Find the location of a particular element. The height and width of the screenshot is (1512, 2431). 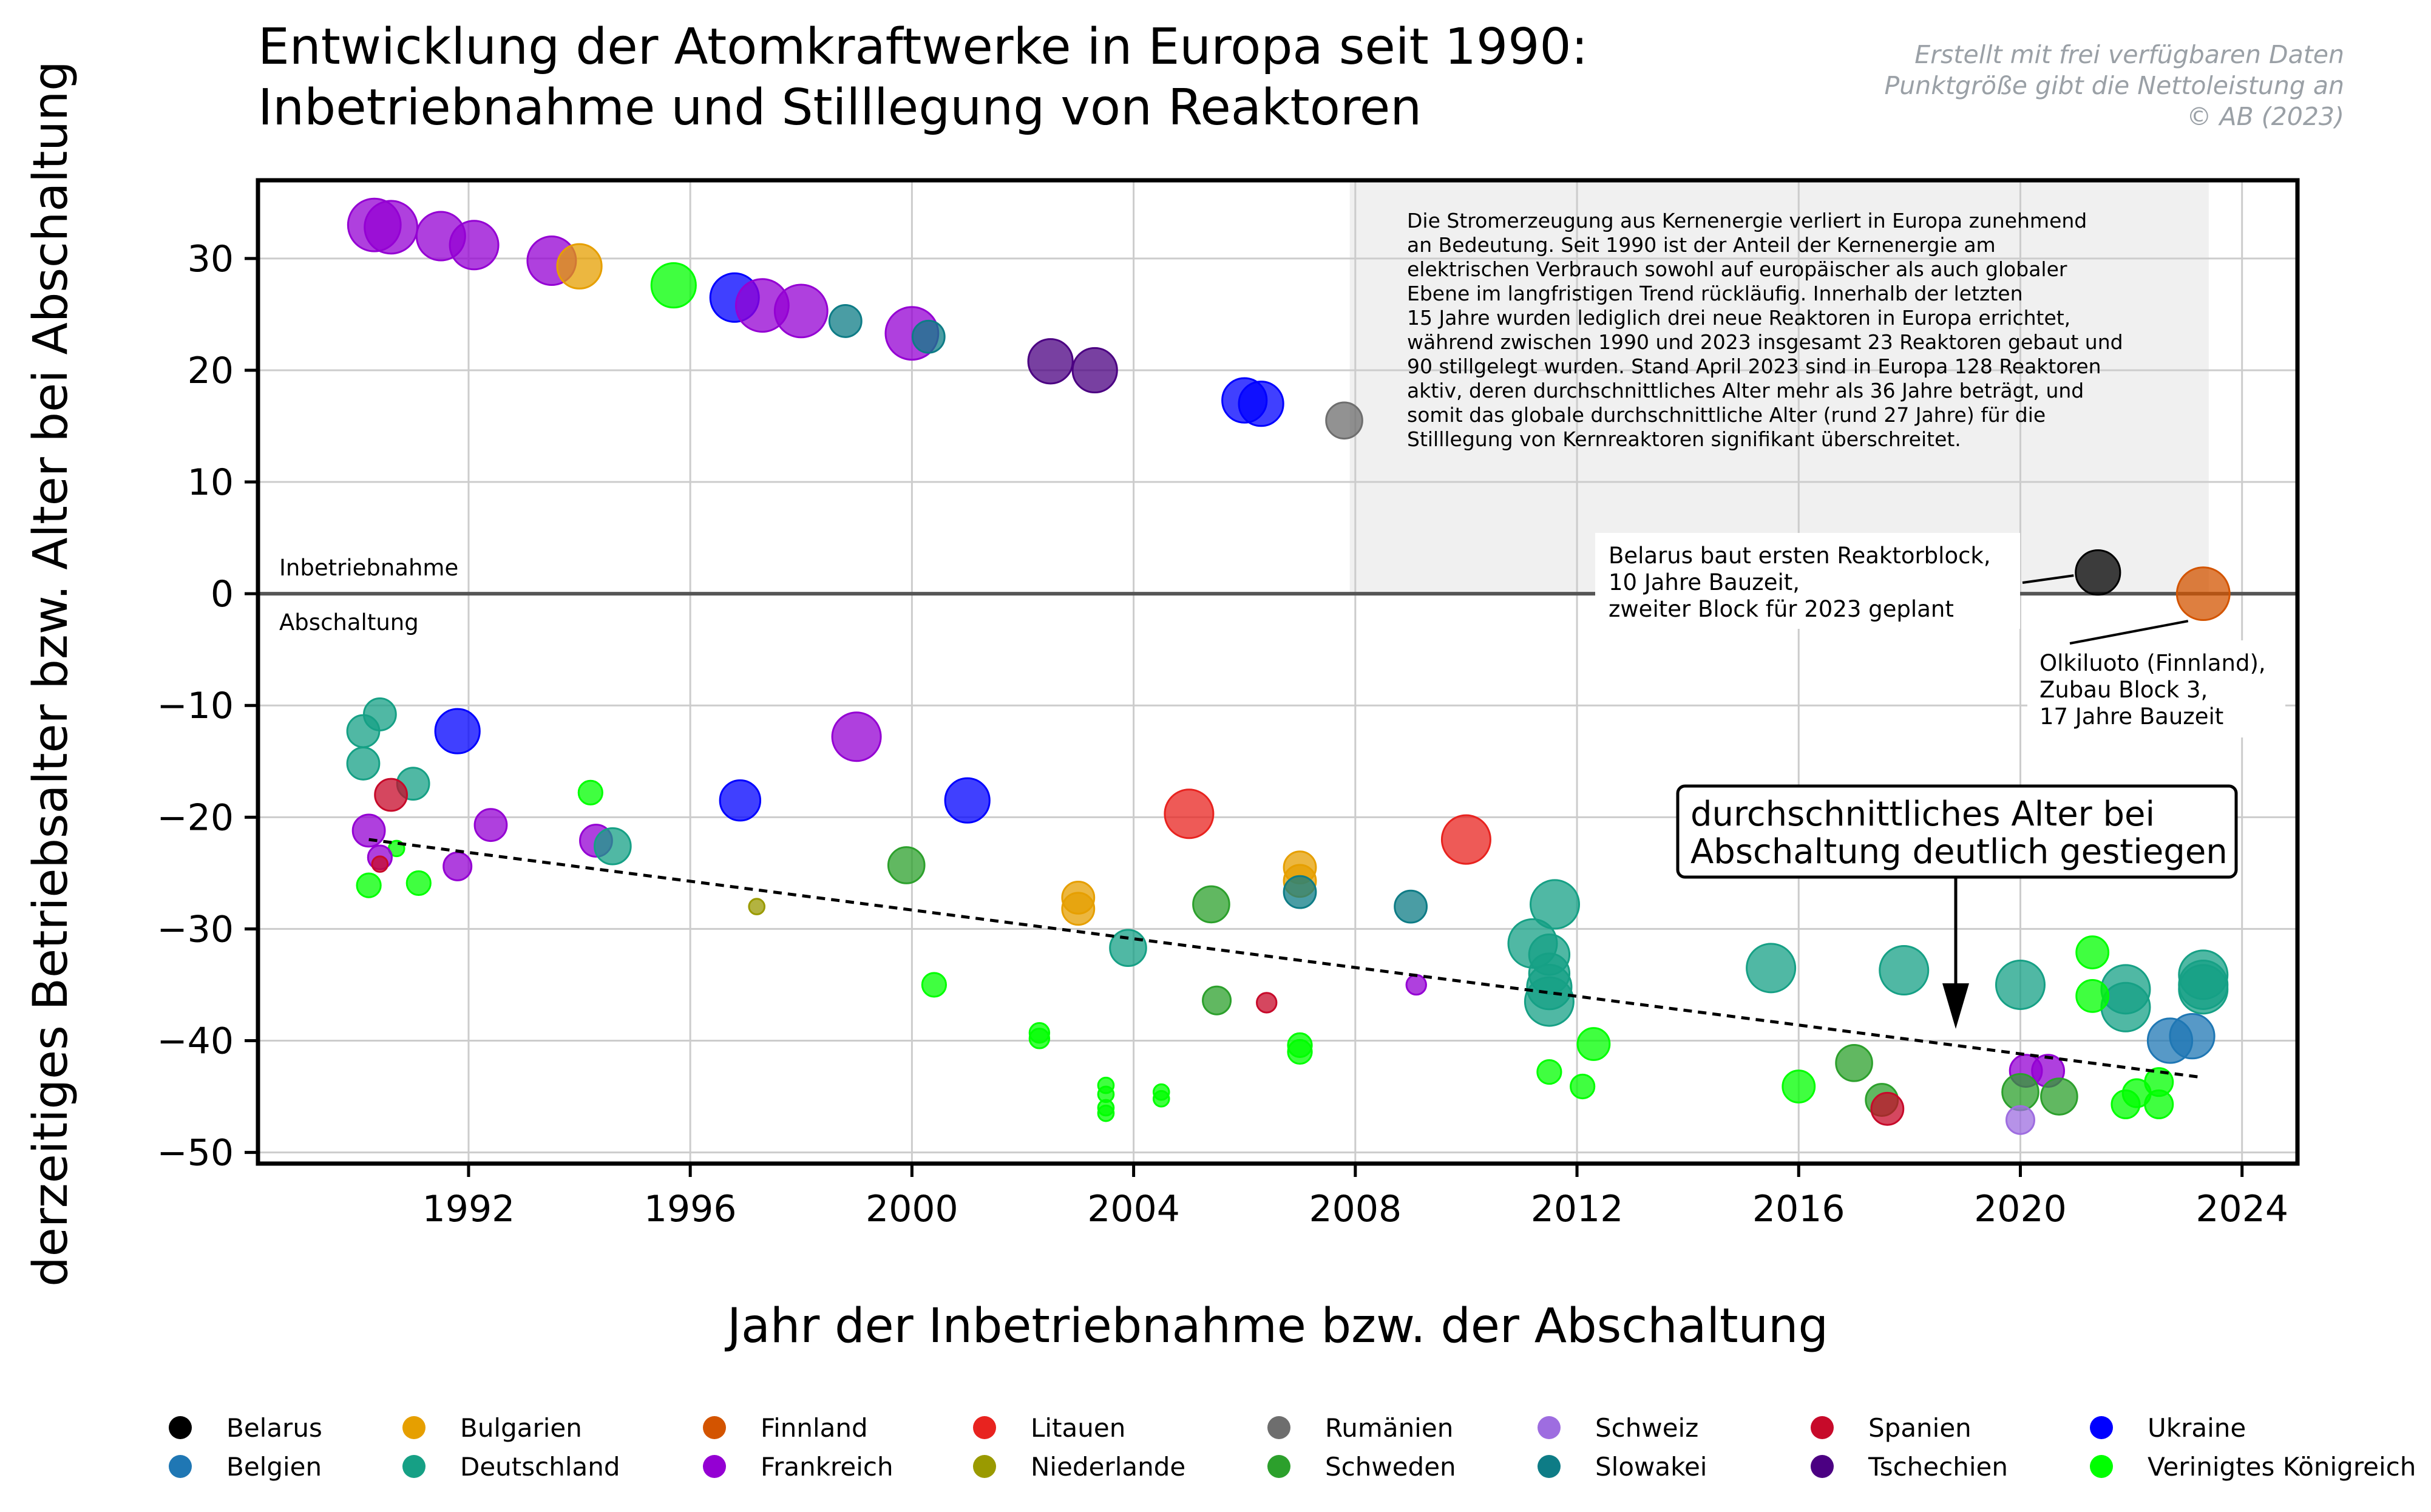

x-tick-label: 2020 is located at coordinates (2020, 1209).